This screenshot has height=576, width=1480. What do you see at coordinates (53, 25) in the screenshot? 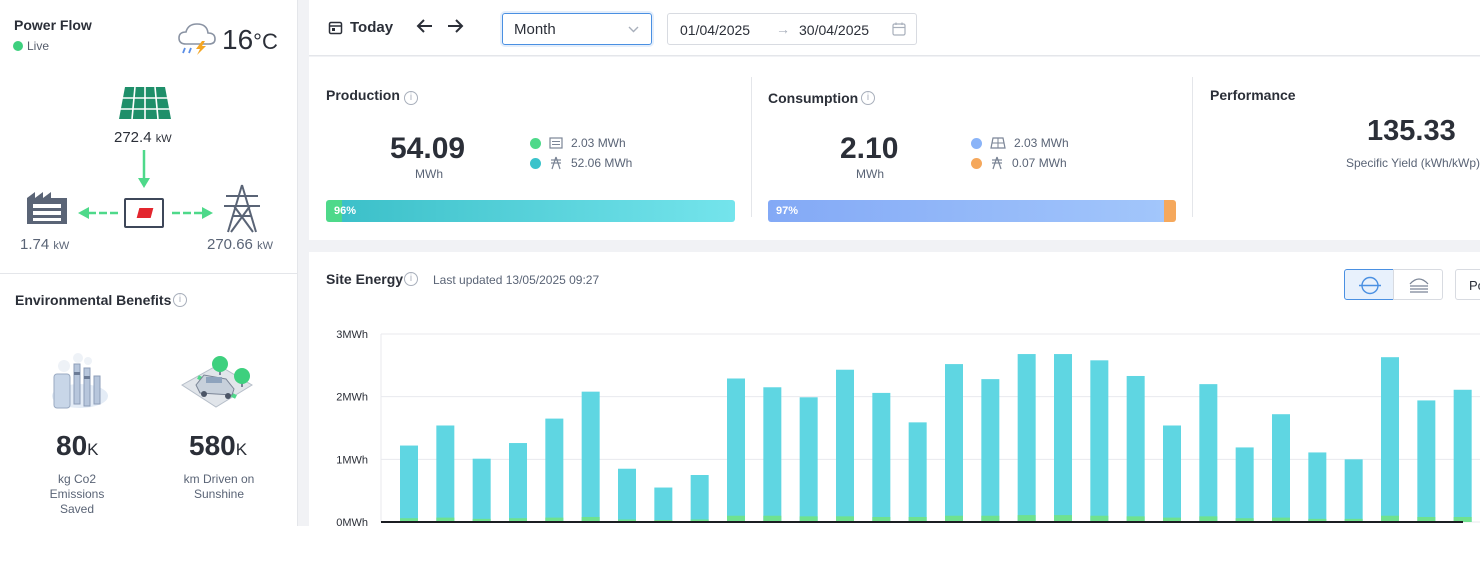
I see `power-flow-title: Power Flow` at bounding box center [53, 25].